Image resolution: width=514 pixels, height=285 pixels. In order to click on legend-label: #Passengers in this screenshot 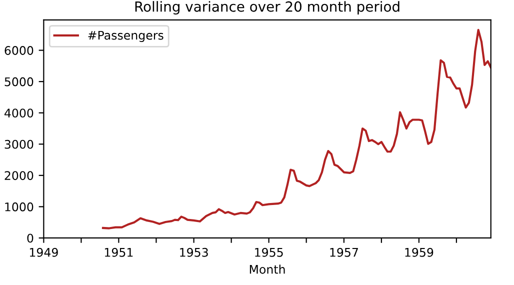, I will do `click(126, 36)`.